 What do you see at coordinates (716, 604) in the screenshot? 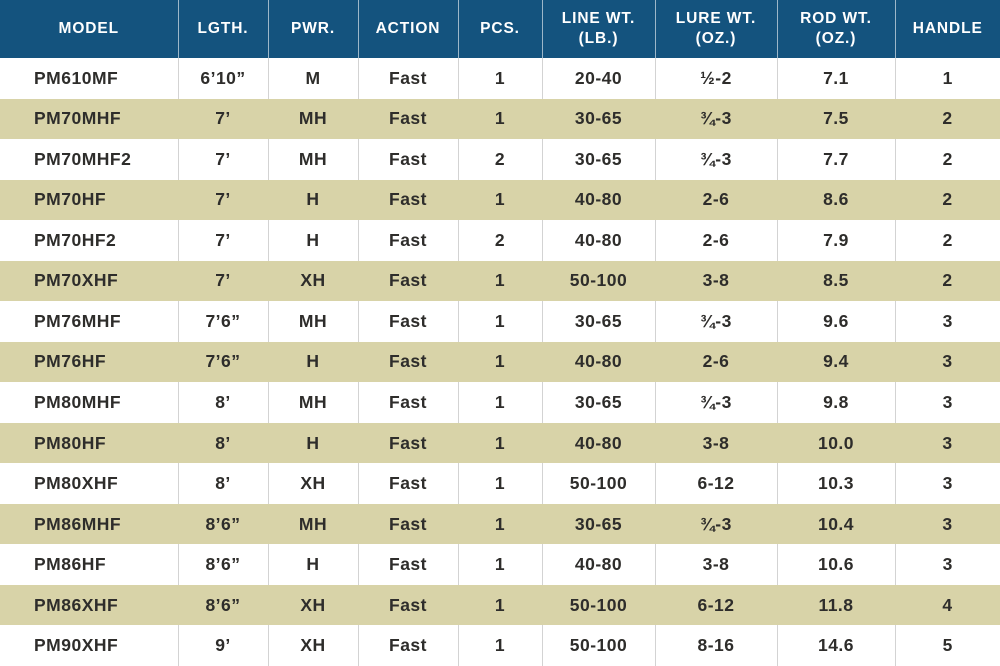
I see `cell-lure-wt: 6-12` at bounding box center [716, 604].